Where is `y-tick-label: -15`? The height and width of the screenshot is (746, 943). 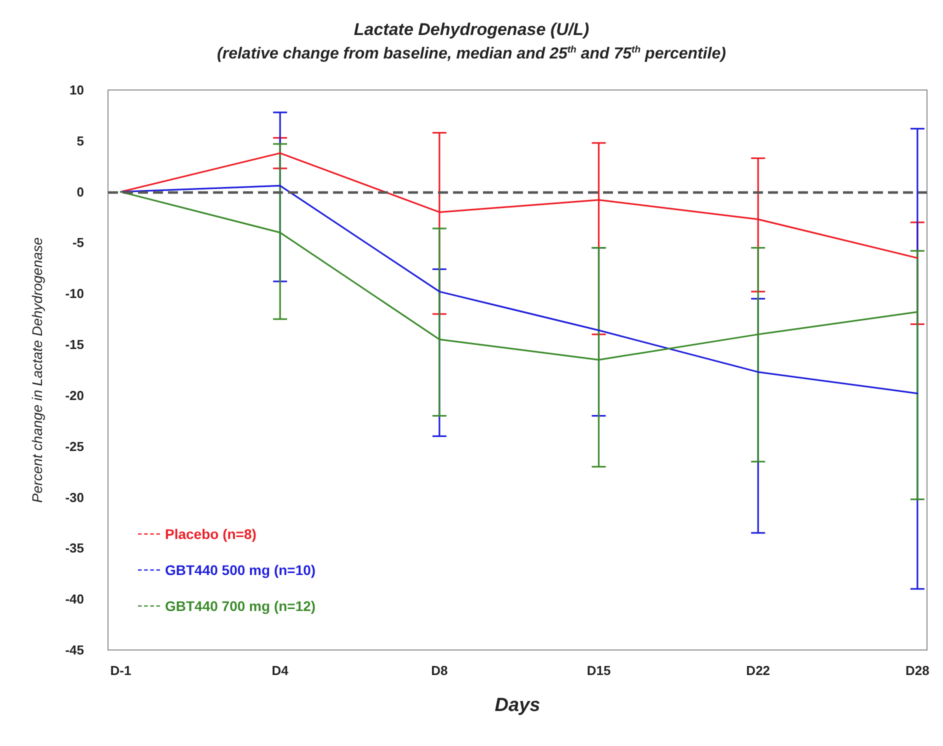
y-tick-label: -15 is located at coordinates (74, 344).